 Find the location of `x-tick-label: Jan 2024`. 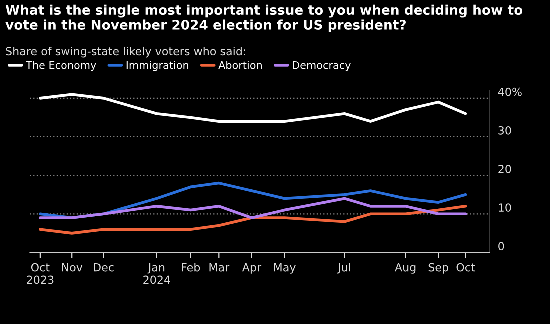

x-tick-label: Jan 2024 is located at coordinates (157, 273).